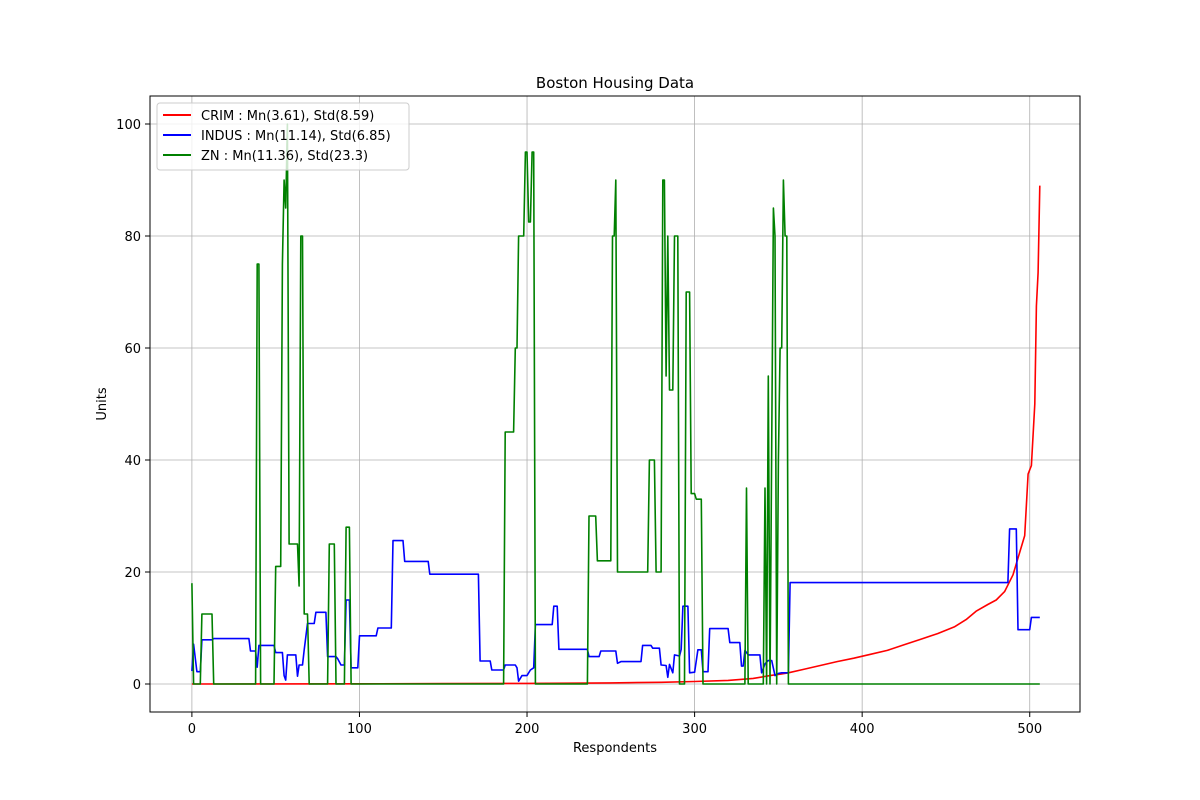 The height and width of the screenshot is (800, 1200). Describe the element at coordinates (128, 125) in the screenshot. I see `y-tick-label: 100` at that location.